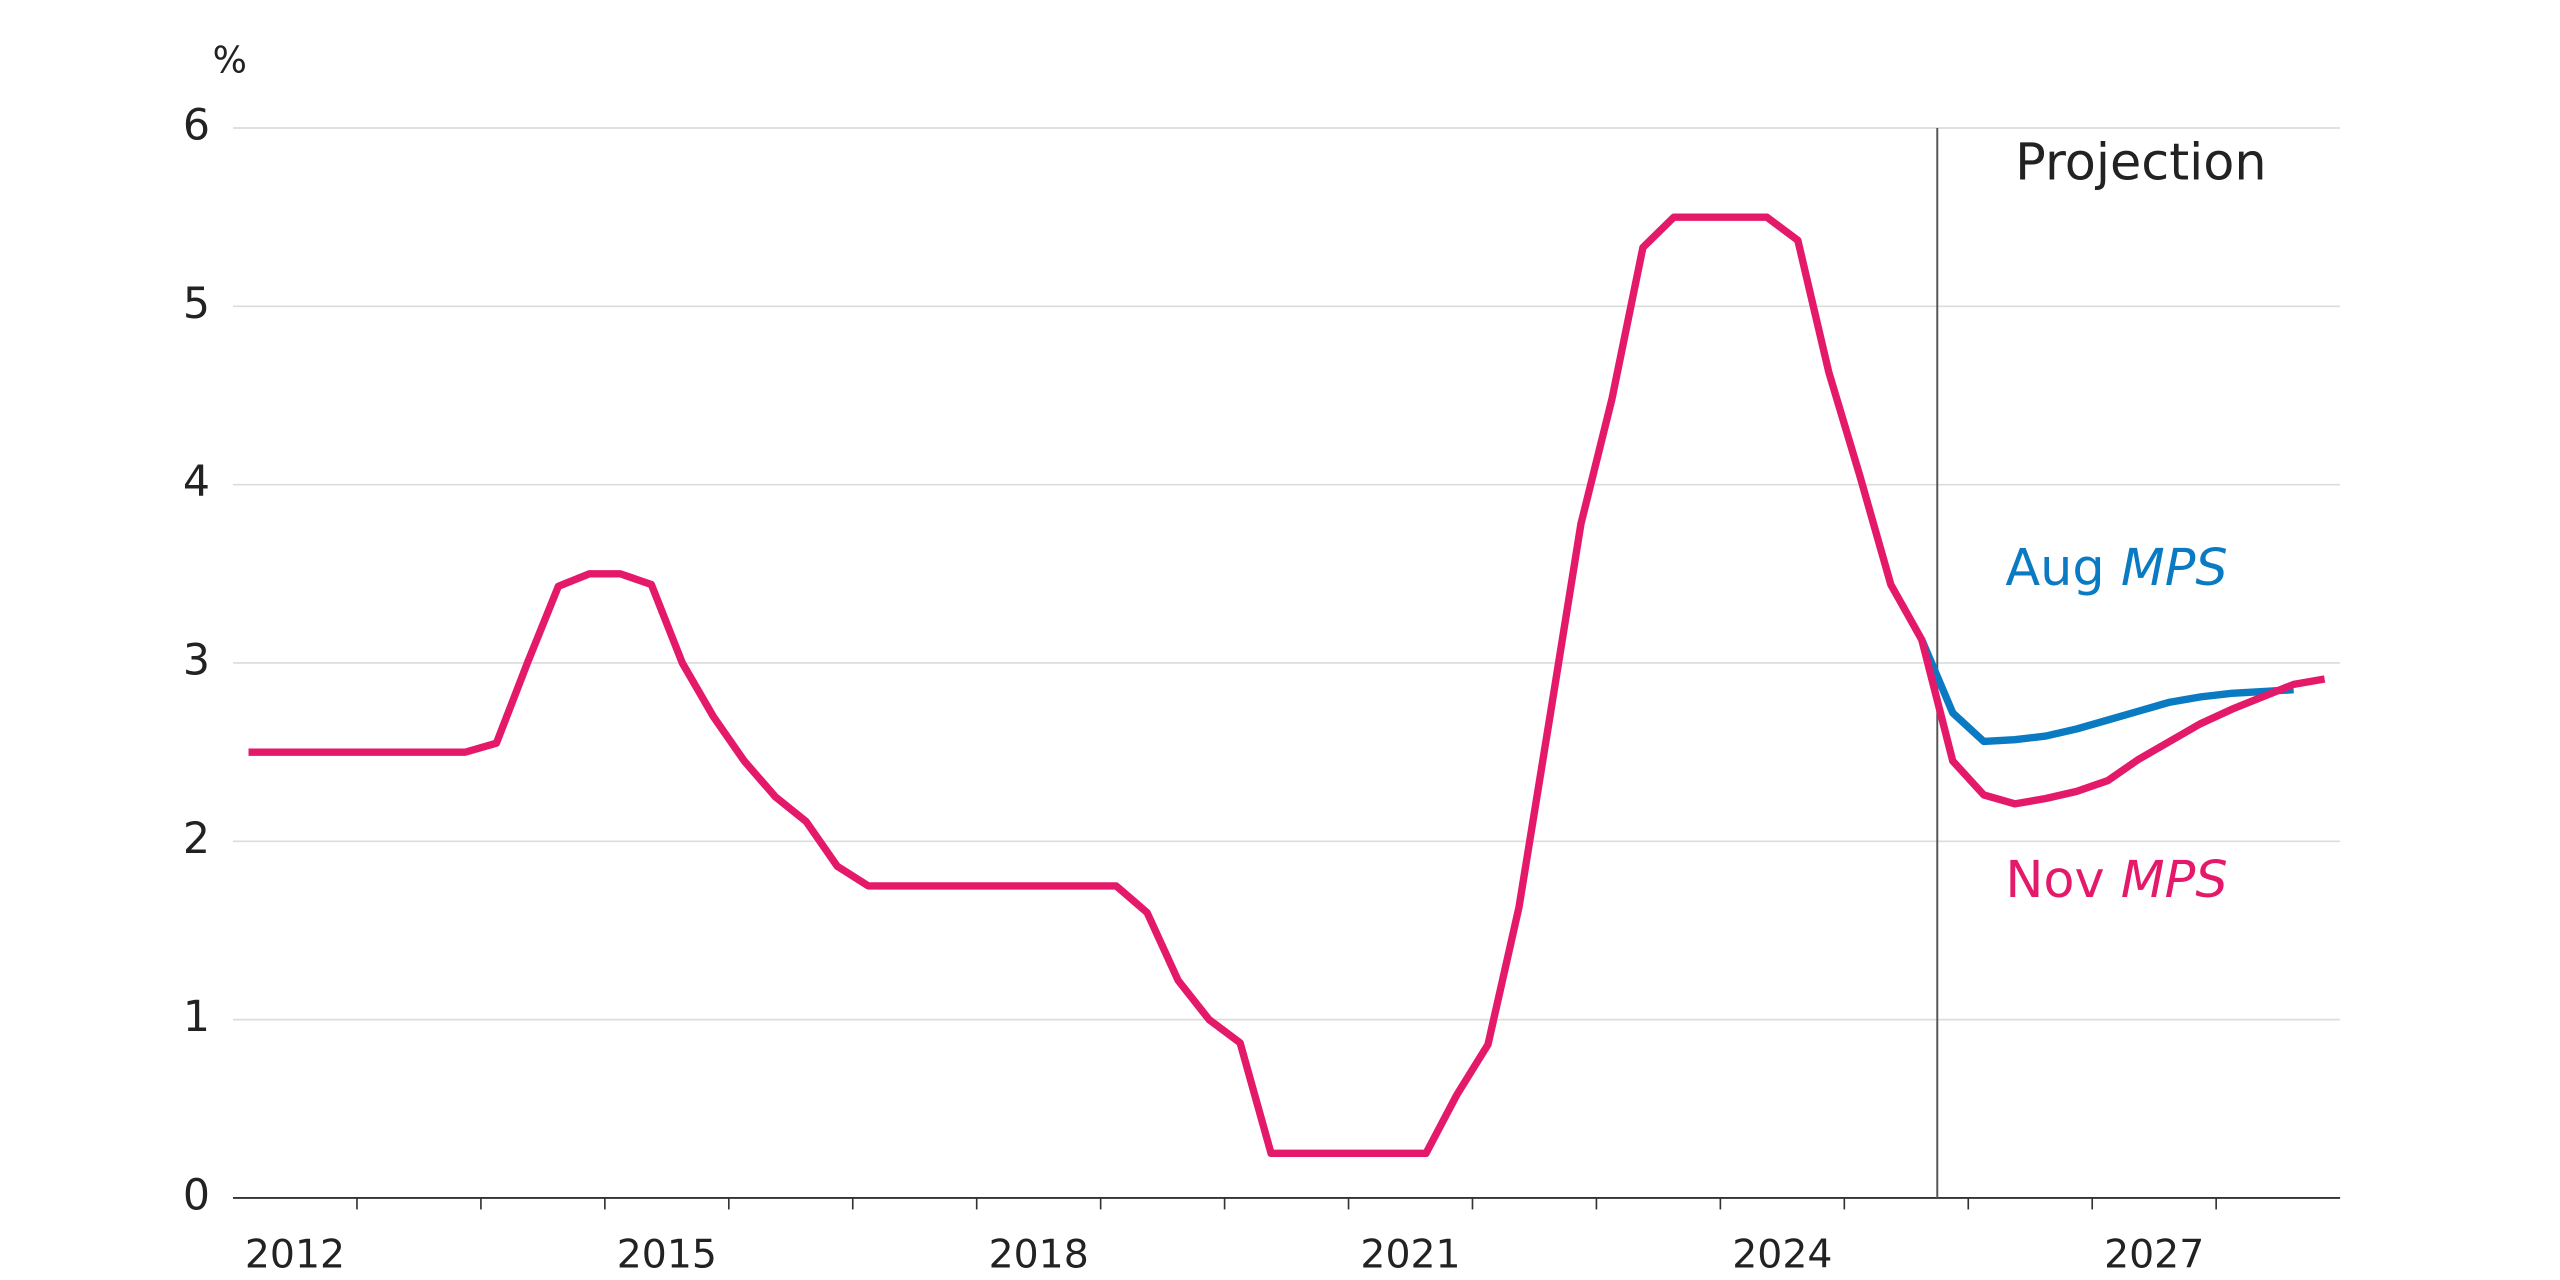 The height and width of the screenshot is (1280, 2560). What do you see at coordinates (2154, 1255) in the screenshot?
I see `x-tick-label: 2027` at bounding box center [2154, 1255].